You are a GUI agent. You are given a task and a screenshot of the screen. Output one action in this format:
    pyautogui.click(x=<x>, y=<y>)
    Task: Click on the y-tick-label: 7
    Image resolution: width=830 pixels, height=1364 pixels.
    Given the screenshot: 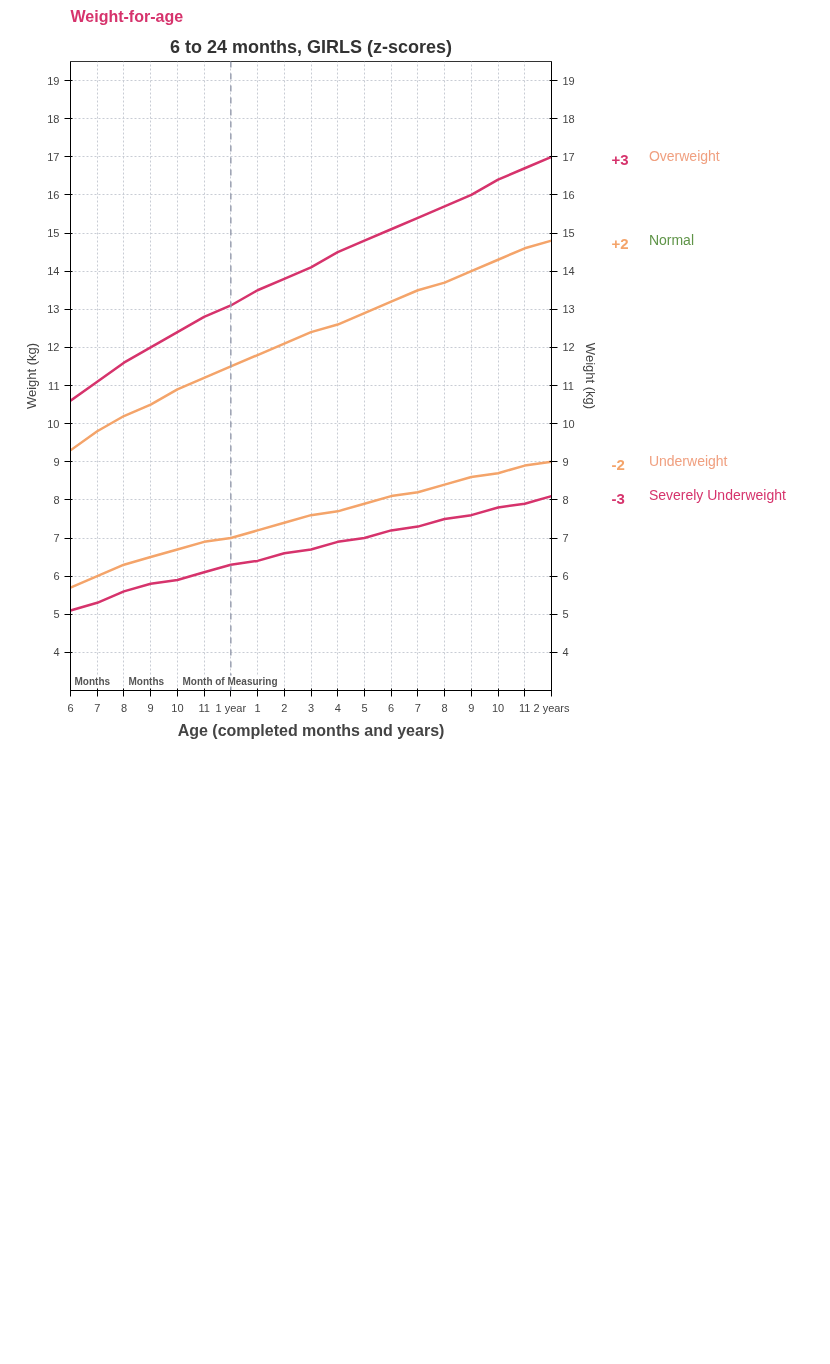 What is the action you would take?
    pyautogui.click(x=56, y=538)
    